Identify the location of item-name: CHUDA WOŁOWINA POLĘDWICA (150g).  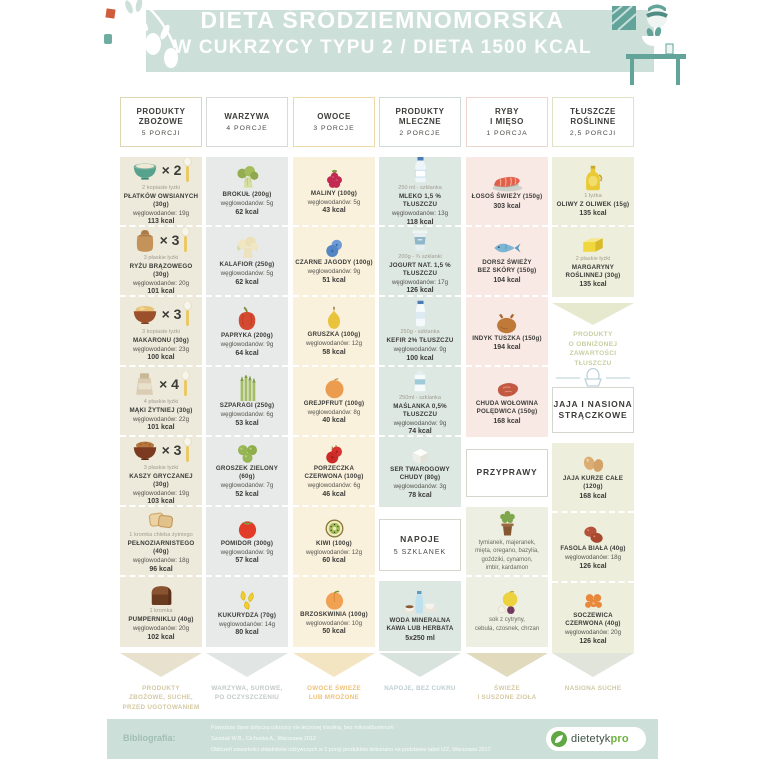
(507, 408).